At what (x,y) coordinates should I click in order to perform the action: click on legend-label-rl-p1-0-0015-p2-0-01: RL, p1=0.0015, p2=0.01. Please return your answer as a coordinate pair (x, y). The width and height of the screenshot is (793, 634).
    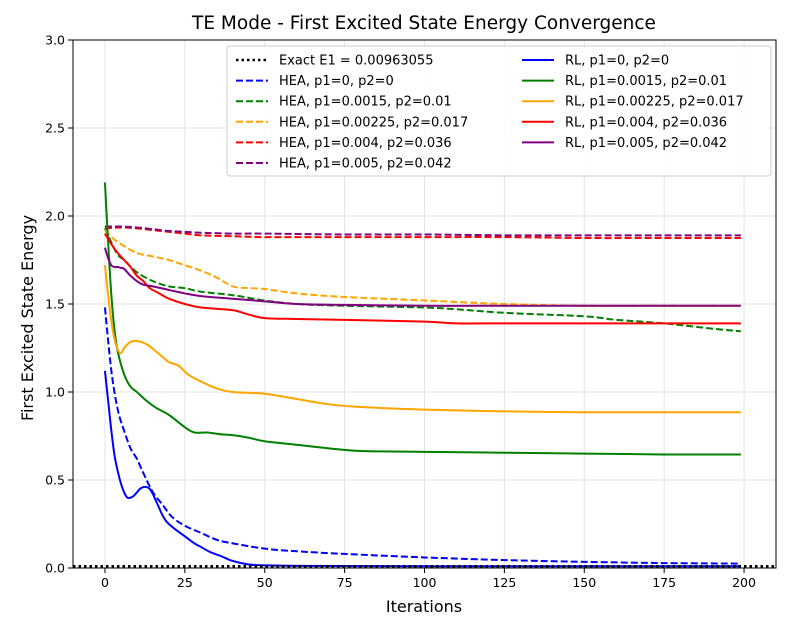
    Looking at the image, I should click on (646, 81).